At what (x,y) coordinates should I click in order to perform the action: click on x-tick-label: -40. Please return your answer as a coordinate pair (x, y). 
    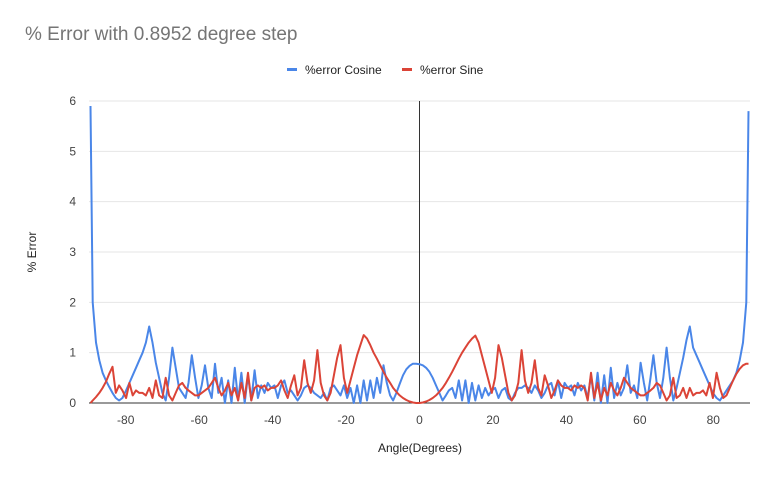
    Looking at the image, I should click on (273, 420).